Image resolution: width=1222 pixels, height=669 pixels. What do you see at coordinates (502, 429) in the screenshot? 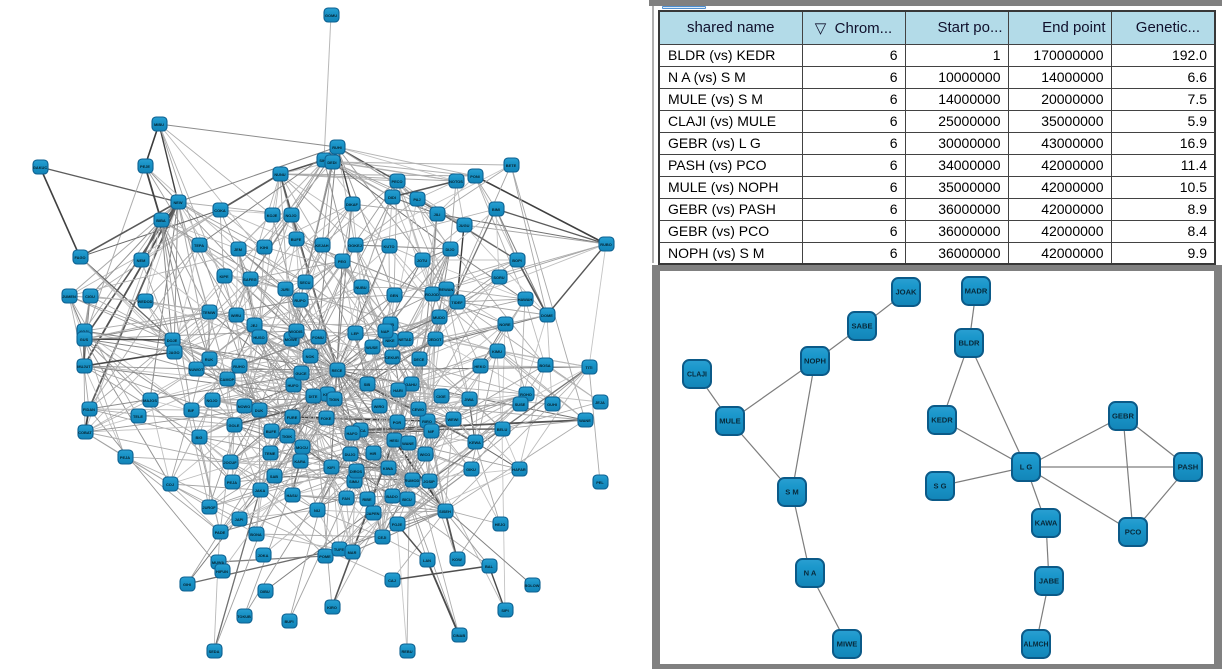
I see `svg-text: BELU` at bounding box center [502, 429].